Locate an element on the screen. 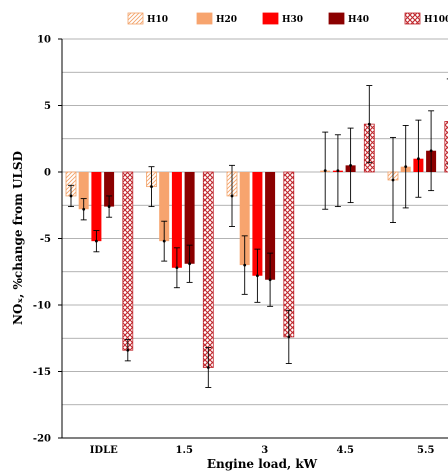  bar-h100-idle is located at coordinates (128, 261).